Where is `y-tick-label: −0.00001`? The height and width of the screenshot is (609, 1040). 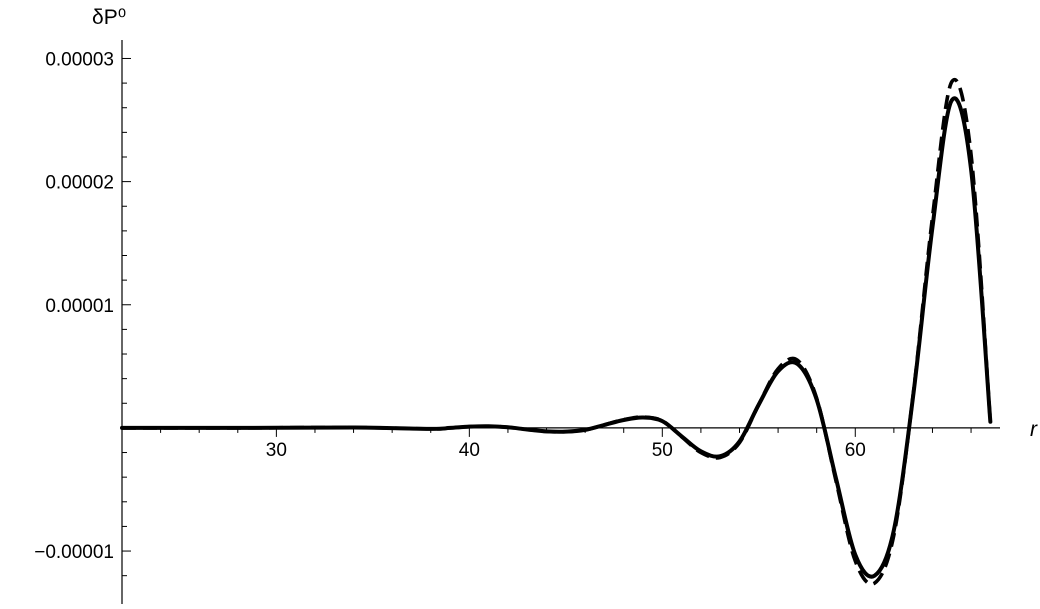
y-tick-label: −0.00001 is located at coordinates (74, 552).